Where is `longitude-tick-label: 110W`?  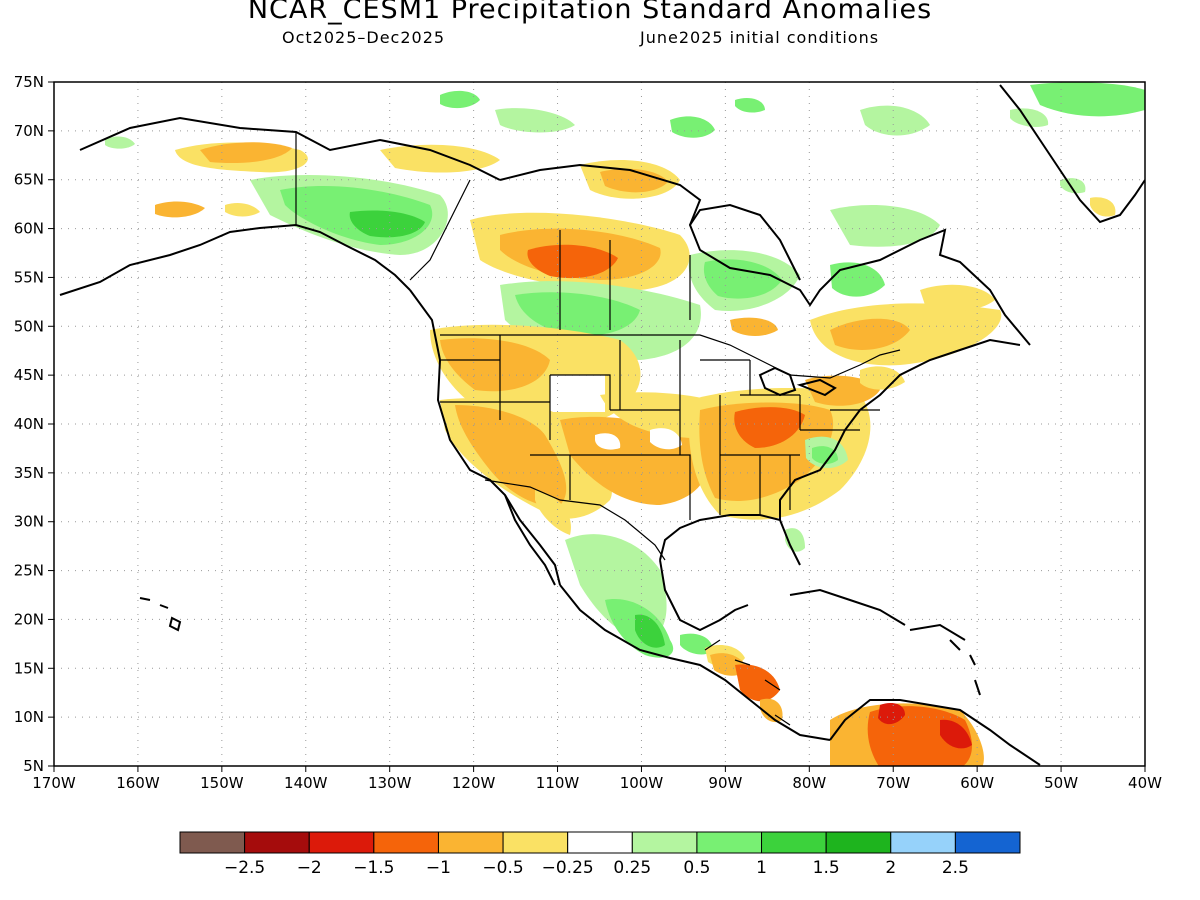
longitude-tick-label: 110W is located at coordinates (558, 783).